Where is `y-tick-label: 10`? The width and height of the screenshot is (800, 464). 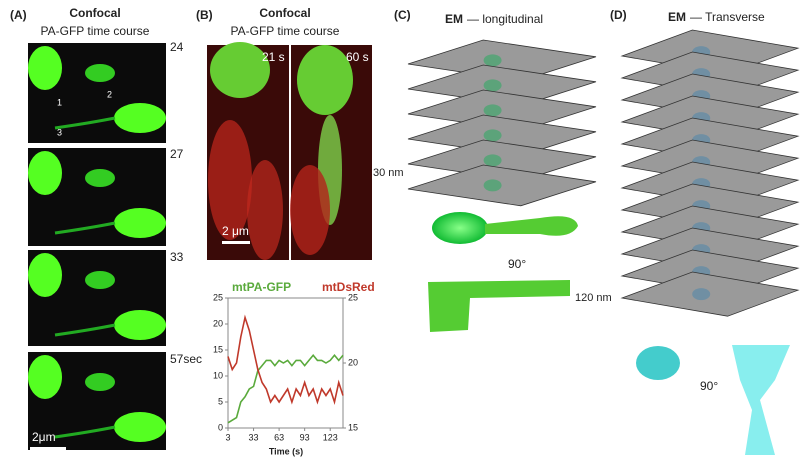
y-tick-label: 10 is located at coordinates (218, 375).